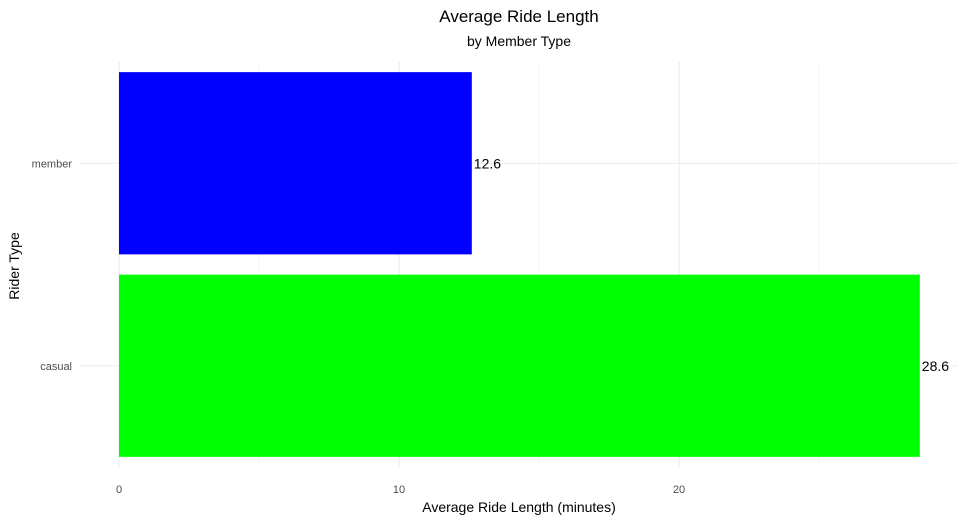 The width and height of the screenshot is (967, 521). What do you see at coordinates (935, 366) in the screenshot?
I see `data-label-casual: 28.6` at bounding box center [935, 366].